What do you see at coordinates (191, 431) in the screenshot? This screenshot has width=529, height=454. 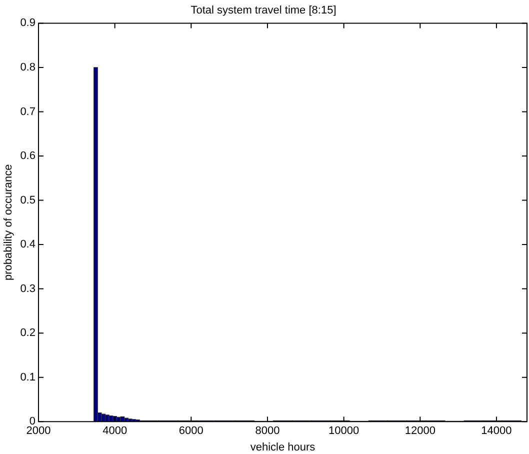 I see `x-tick-label: 6000` at bounding box center [191, 431].